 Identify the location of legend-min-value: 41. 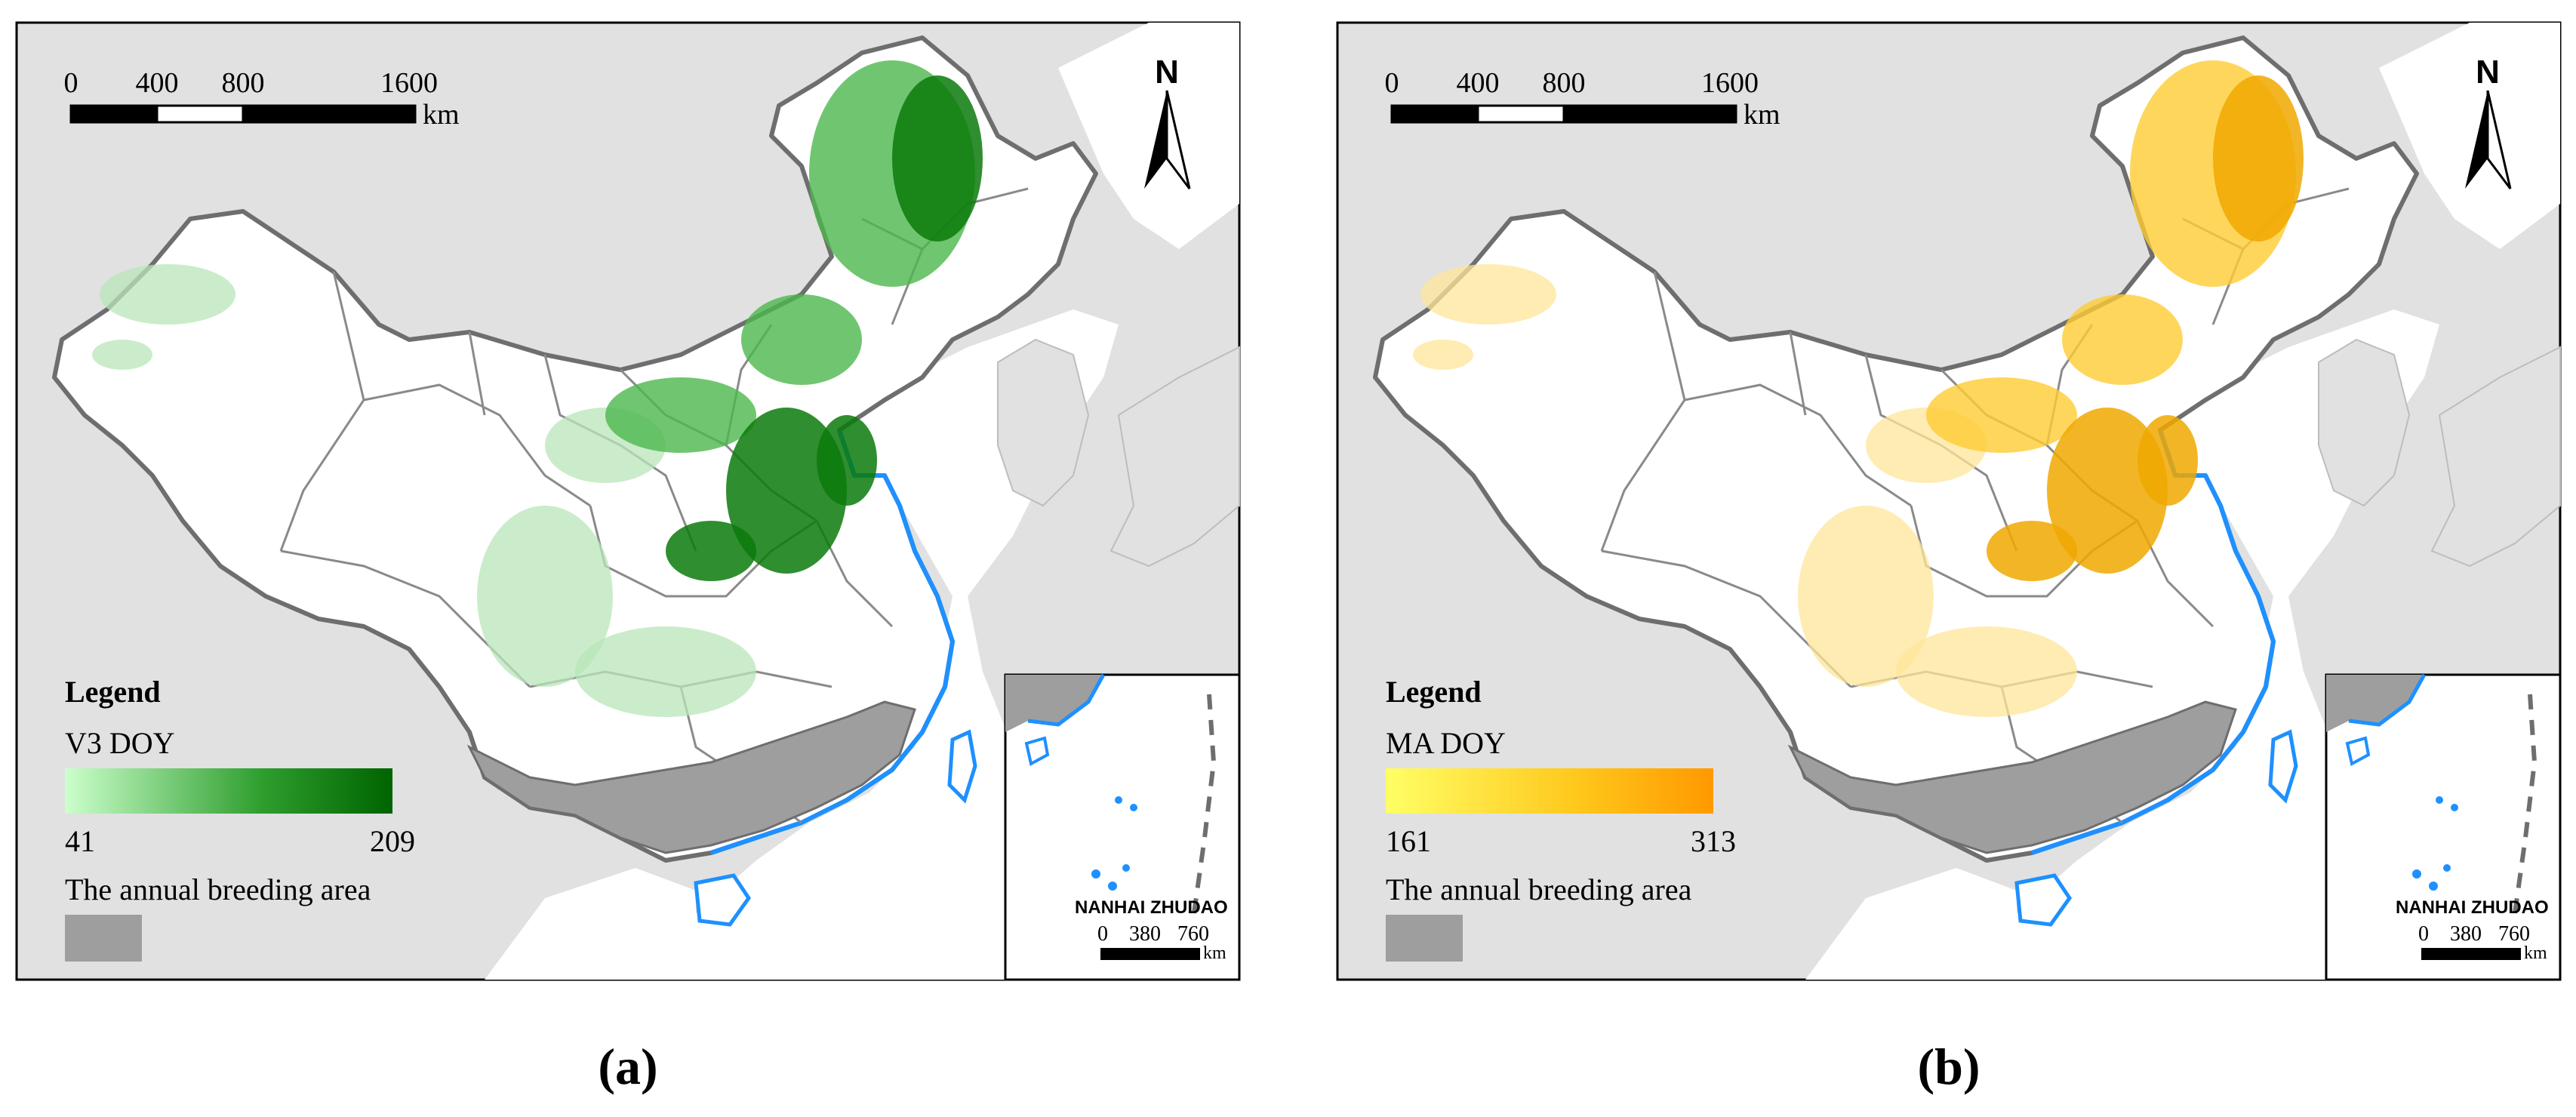
(80, 841).